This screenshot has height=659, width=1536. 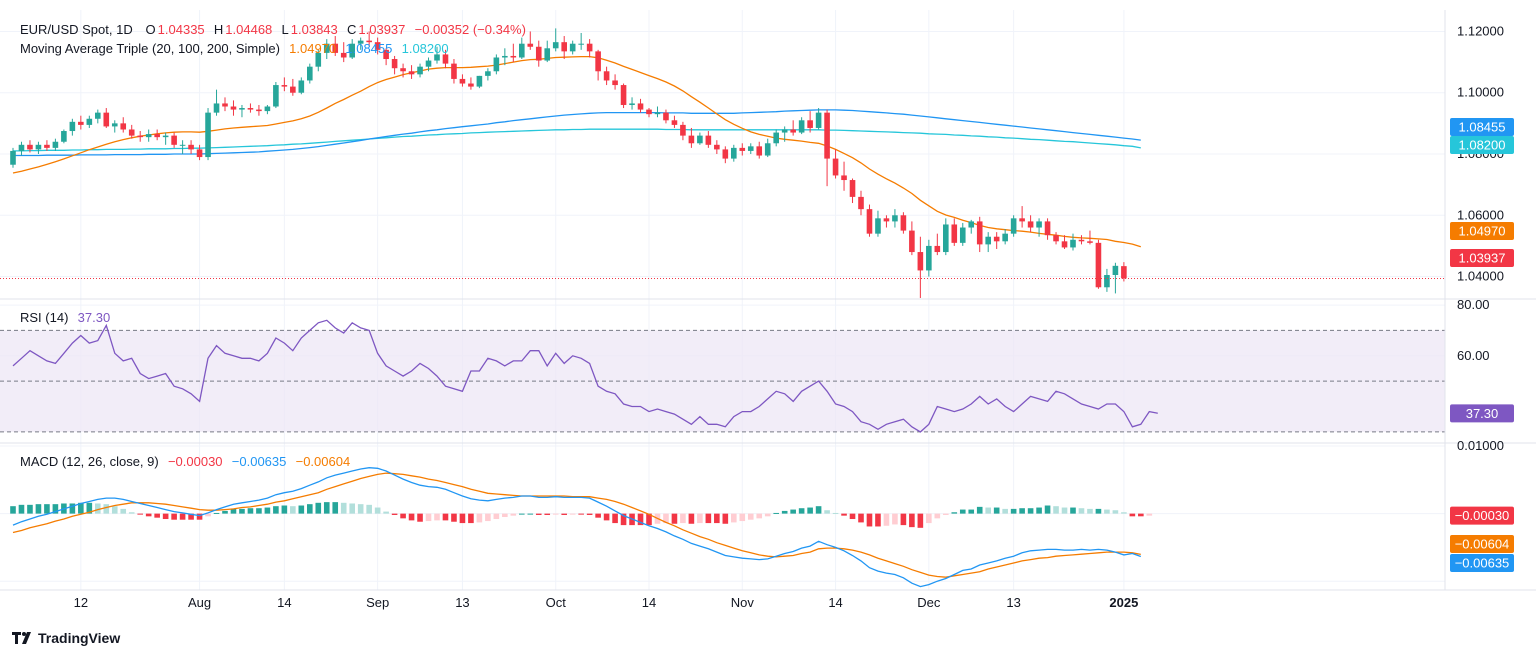 I want to click on macd-title: MACD (12, 26, close, 9), so click(x=89, y=461).